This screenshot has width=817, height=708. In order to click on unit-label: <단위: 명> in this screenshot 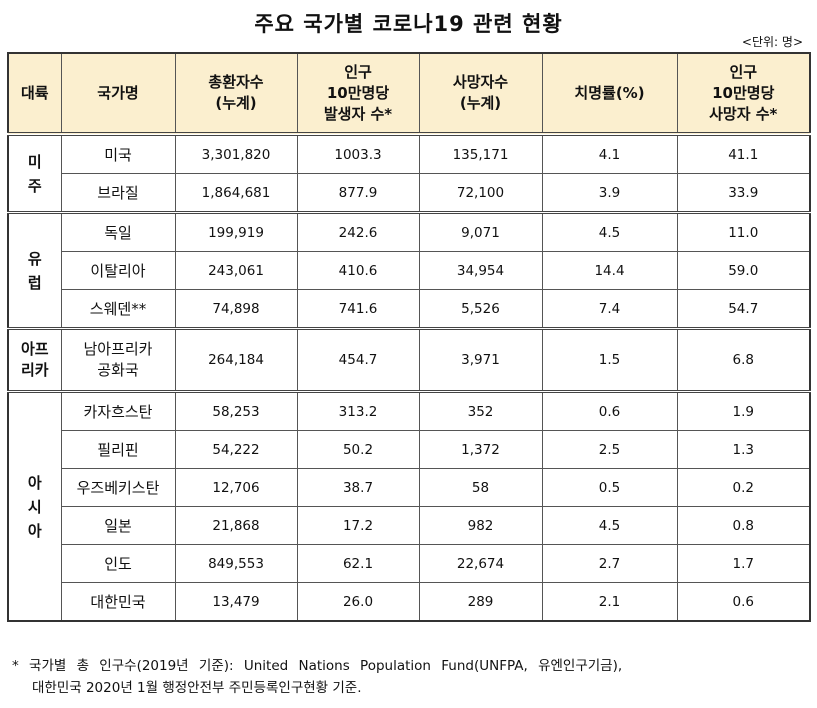, I will do `click(772, 42)`.